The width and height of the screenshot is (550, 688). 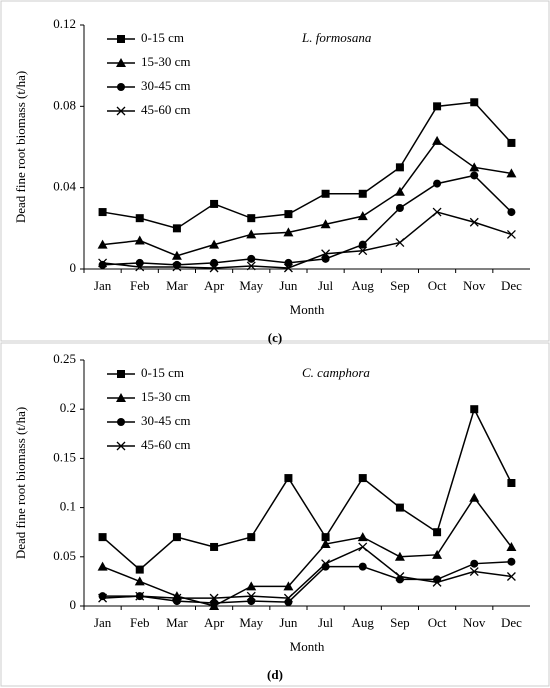 What do you see at coordinates (336, 37) in the screenshot?
I see `annotation: L. formosana` at bounding box center [336, 37].